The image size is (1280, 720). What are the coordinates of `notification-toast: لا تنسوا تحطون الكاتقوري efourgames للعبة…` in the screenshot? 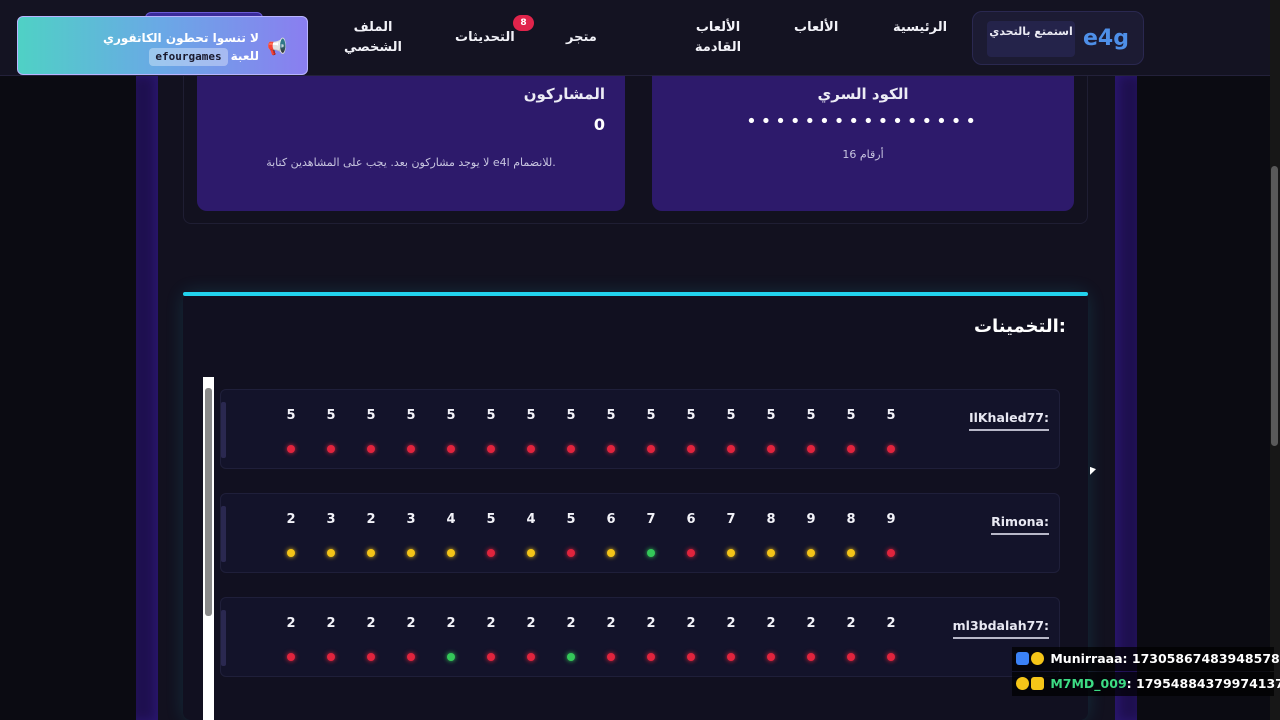 It's located at (162, 45).